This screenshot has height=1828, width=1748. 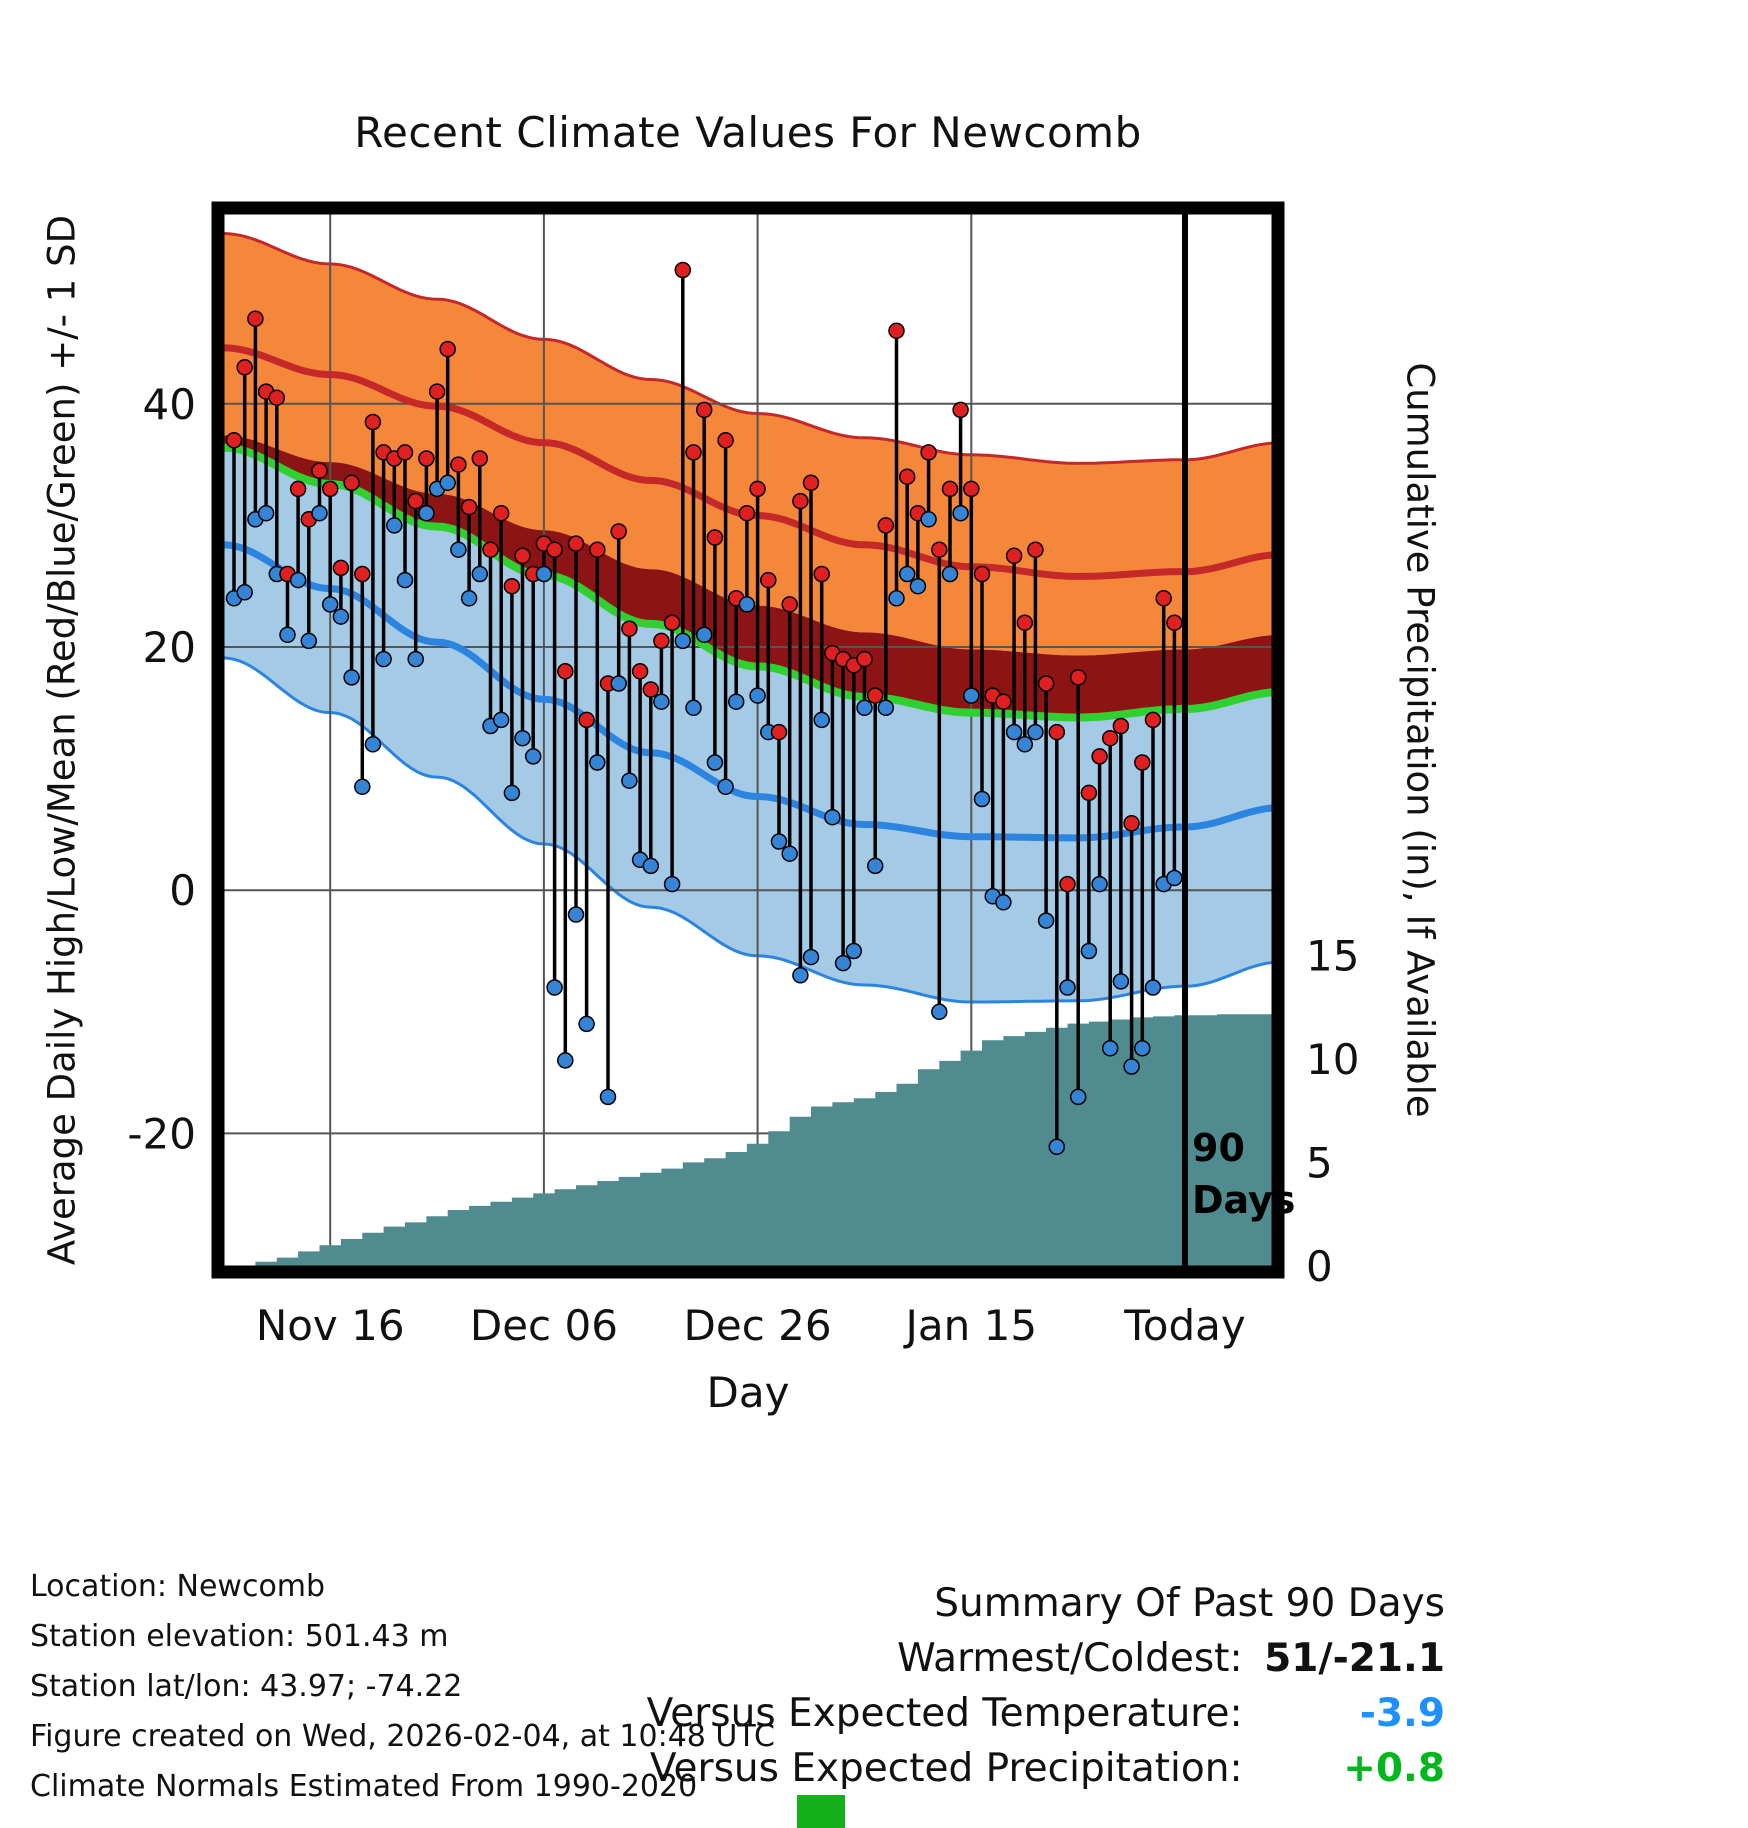 What do you see at coordinates (1332, 955) in the screenshot?
I see `y-right-tick-label: 15` at bounding box center [1332, 955].